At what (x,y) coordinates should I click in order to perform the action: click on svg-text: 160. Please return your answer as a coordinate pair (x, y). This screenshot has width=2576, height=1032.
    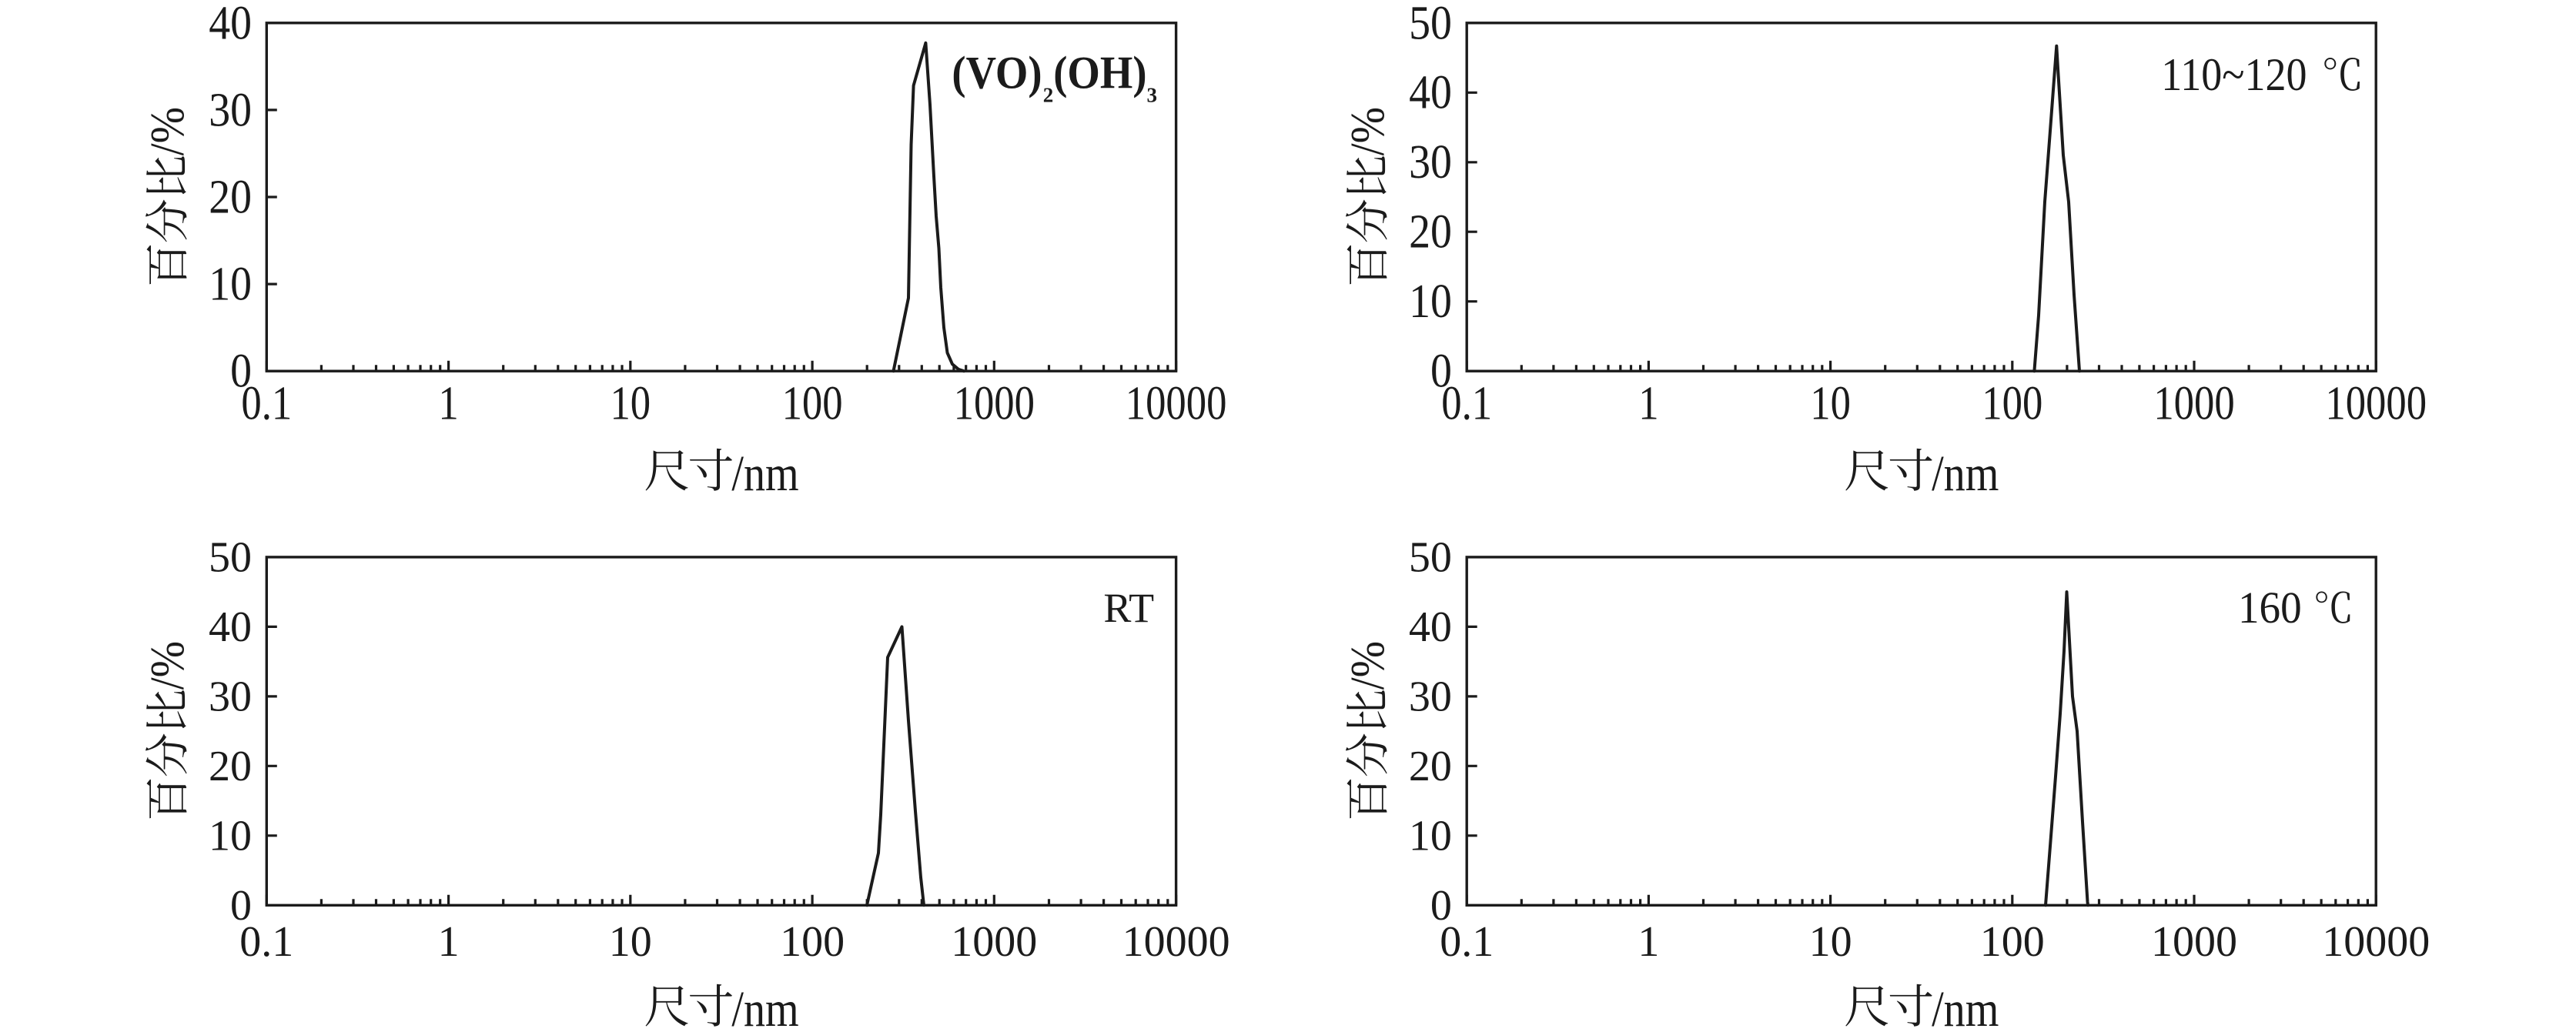
    Looking at the image, I should click on (2270, 608).